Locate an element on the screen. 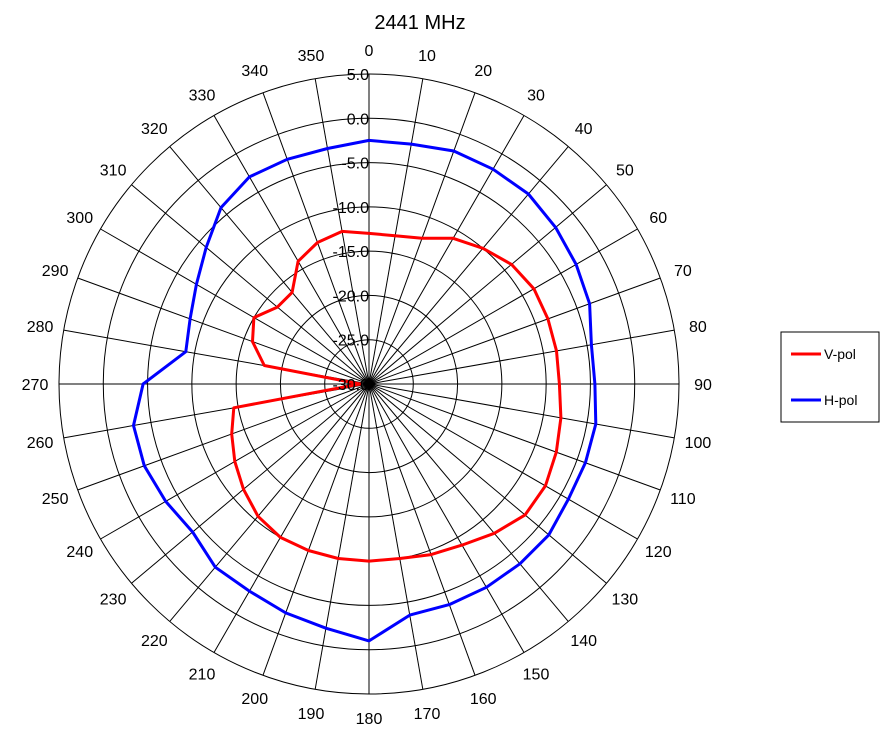 This screenshot has height=729, width=881. angle-label-160: 160 is located at coordinates (483, 699).